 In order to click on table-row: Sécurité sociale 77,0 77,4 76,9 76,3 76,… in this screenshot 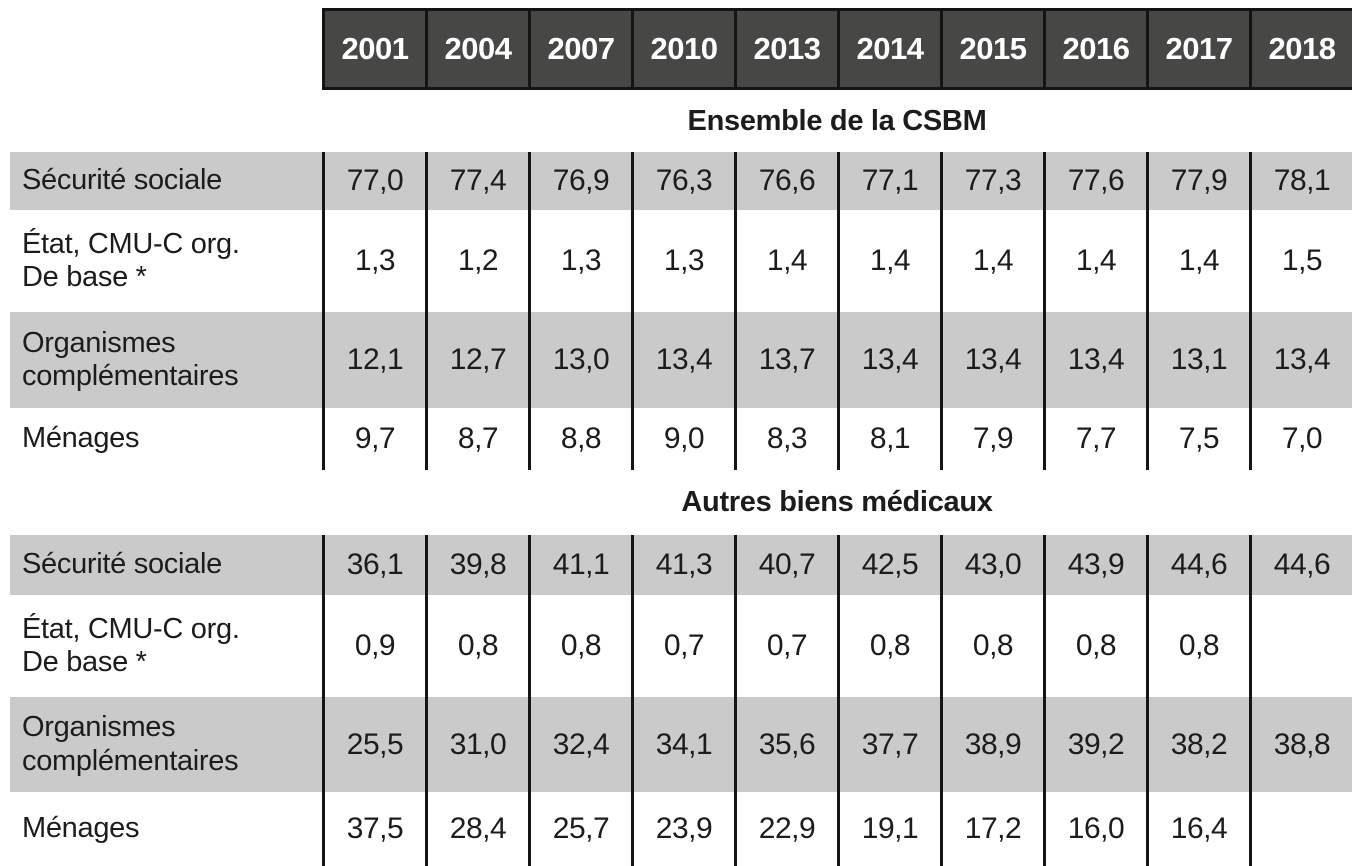, I will do `click(681, 181)`.